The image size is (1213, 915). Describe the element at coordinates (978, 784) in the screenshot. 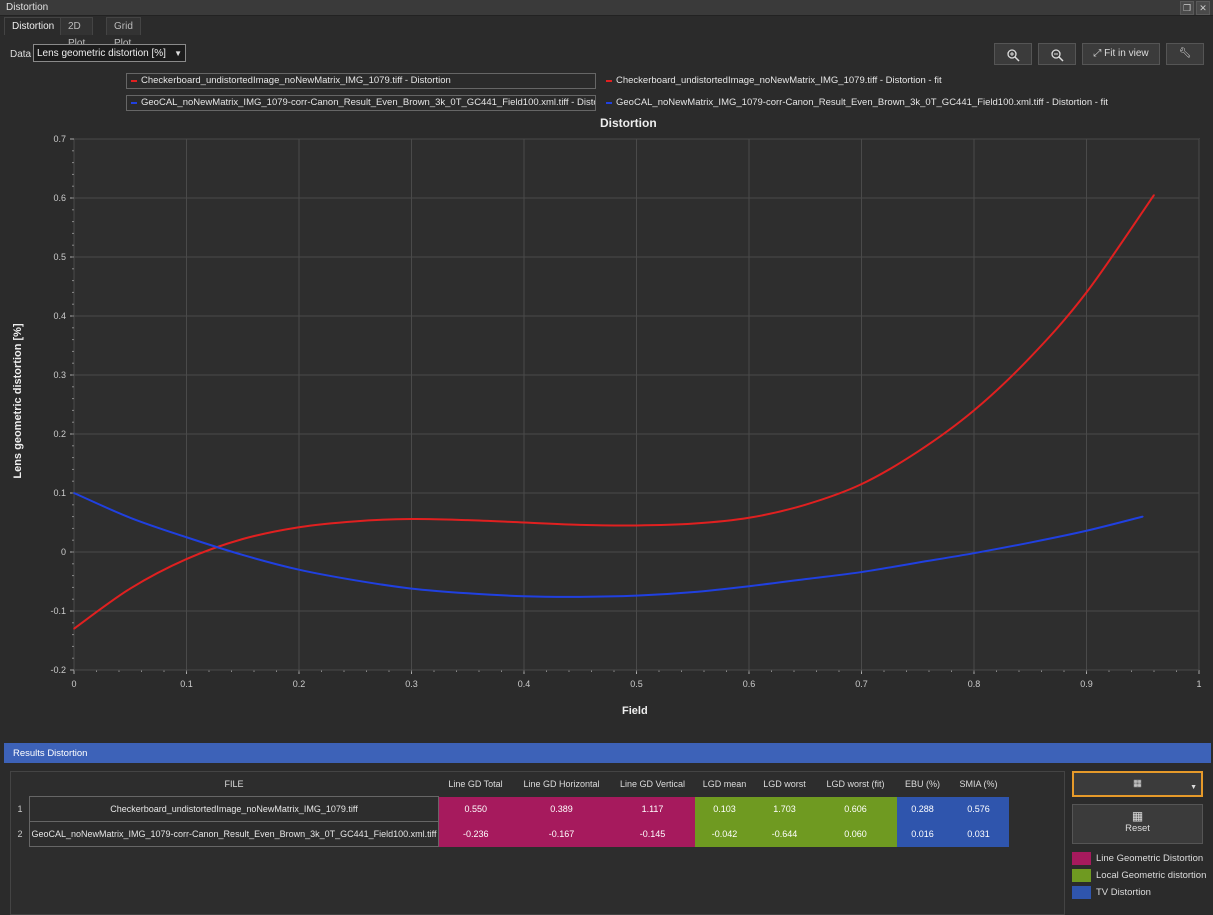

I see `column-header: SMIA (%)` at that location.